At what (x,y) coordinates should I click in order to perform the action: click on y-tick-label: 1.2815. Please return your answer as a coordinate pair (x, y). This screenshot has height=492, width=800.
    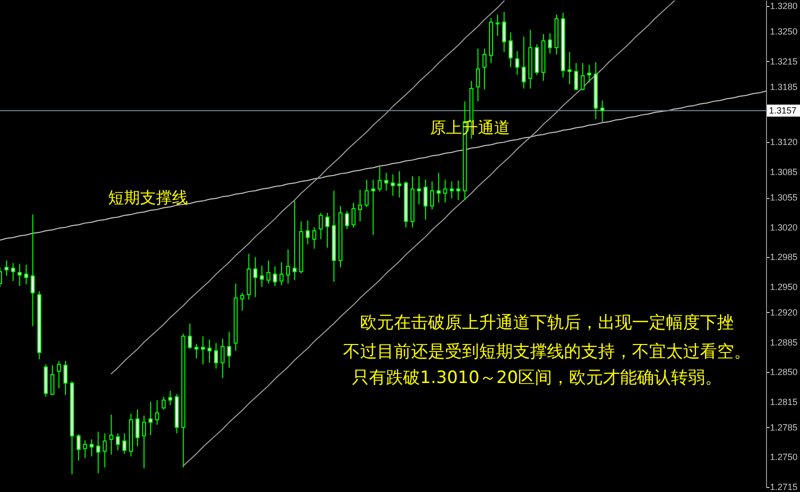
    Looking at the image, I should click on (784, 401).